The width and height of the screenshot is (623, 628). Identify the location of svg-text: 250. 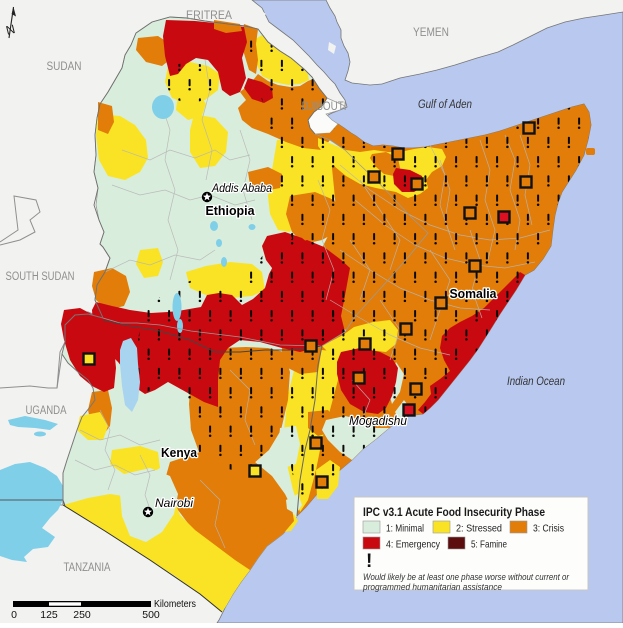
(82, 615).